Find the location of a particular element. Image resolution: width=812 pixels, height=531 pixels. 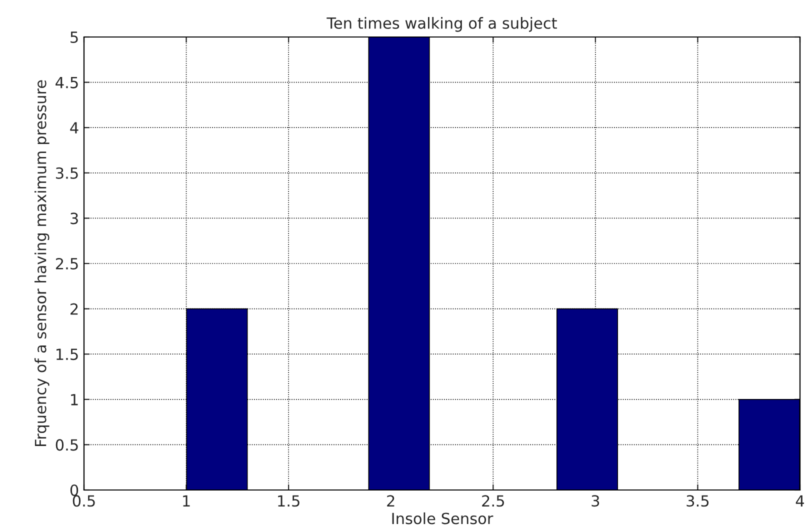

x-tick-label: 1.5 is located at coordinates (289, 501).